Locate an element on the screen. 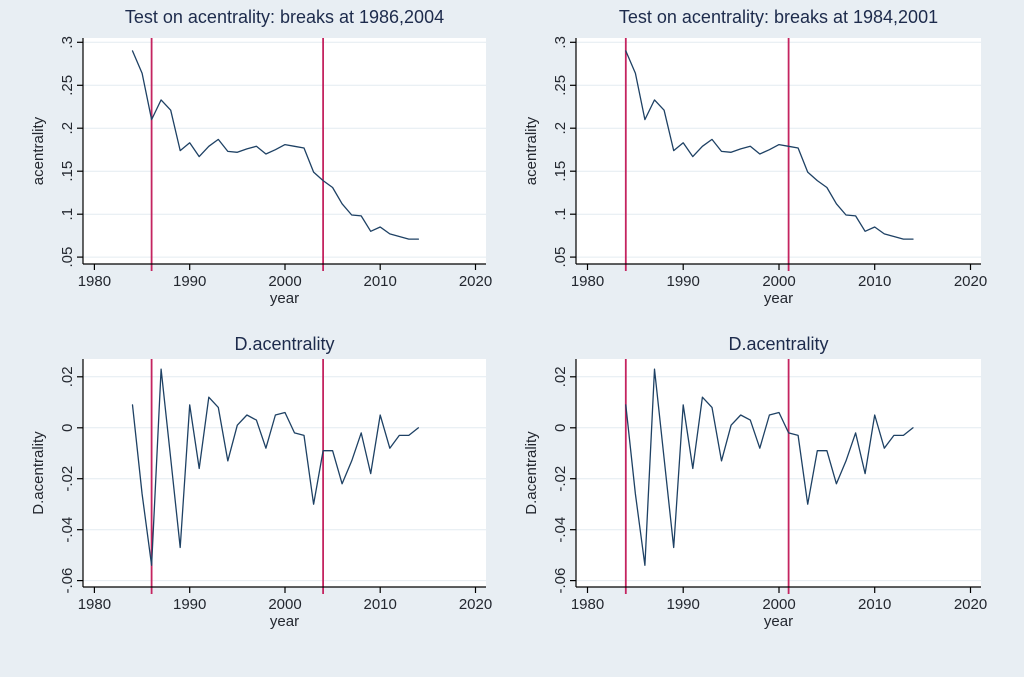 This screenshot has width=1024, height=677. chart-title: Test on acentrality: breaks at 1986,2004 is located at coordinates (284, 17).